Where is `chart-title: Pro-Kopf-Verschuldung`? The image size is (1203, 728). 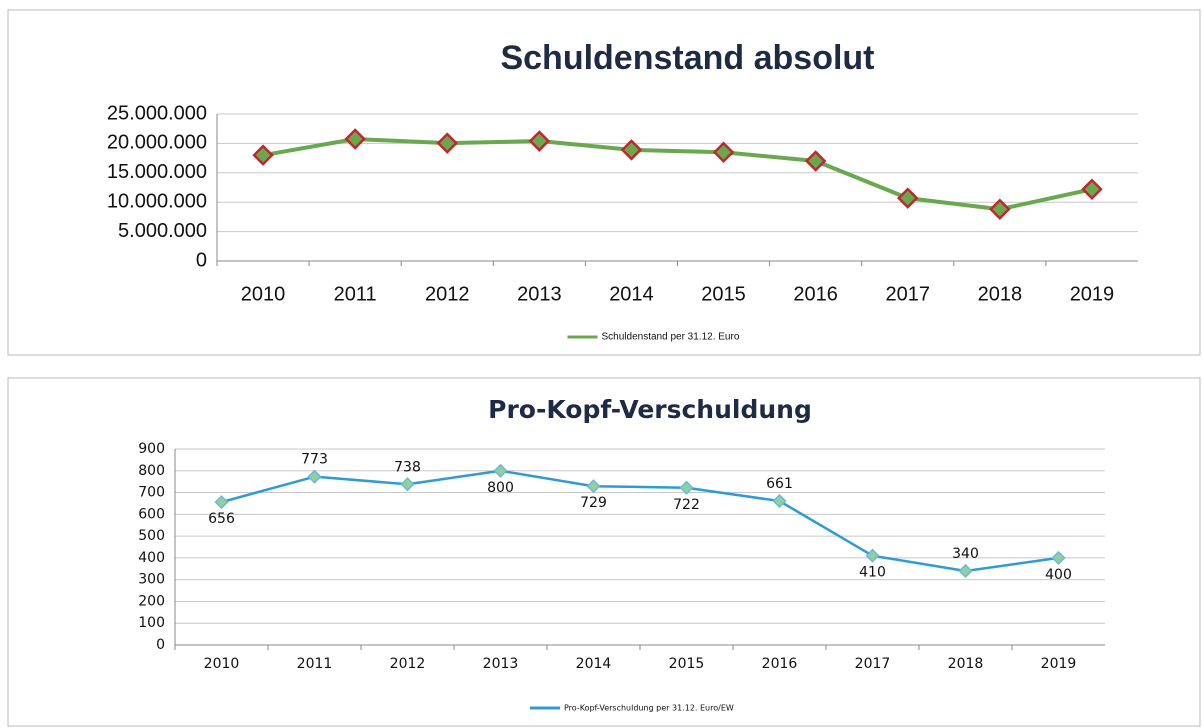 chart-title: Pro-Kopf-Verschuldung is located at coordinates (650, 409).